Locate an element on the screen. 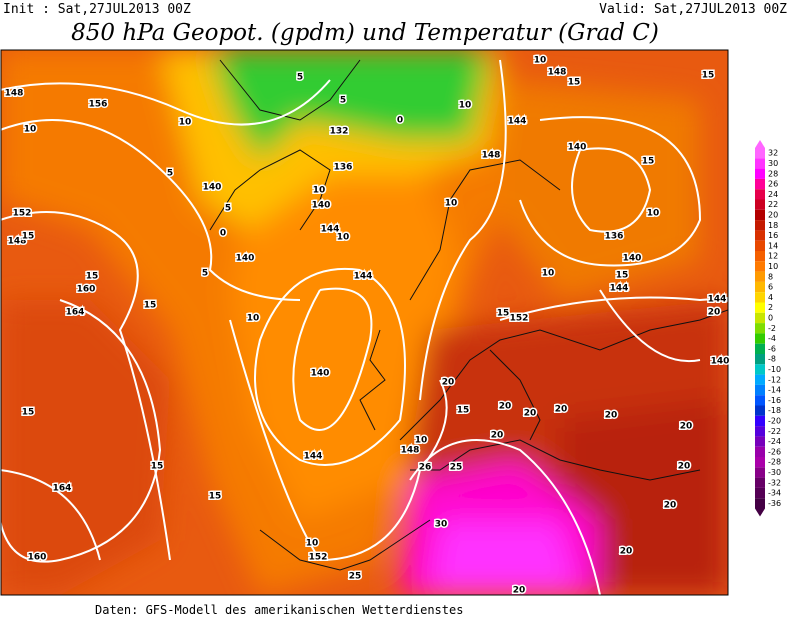 The height and width of the screenshot is (620, 790). colorbar-label: -14 is located at coordinates (774, 390).